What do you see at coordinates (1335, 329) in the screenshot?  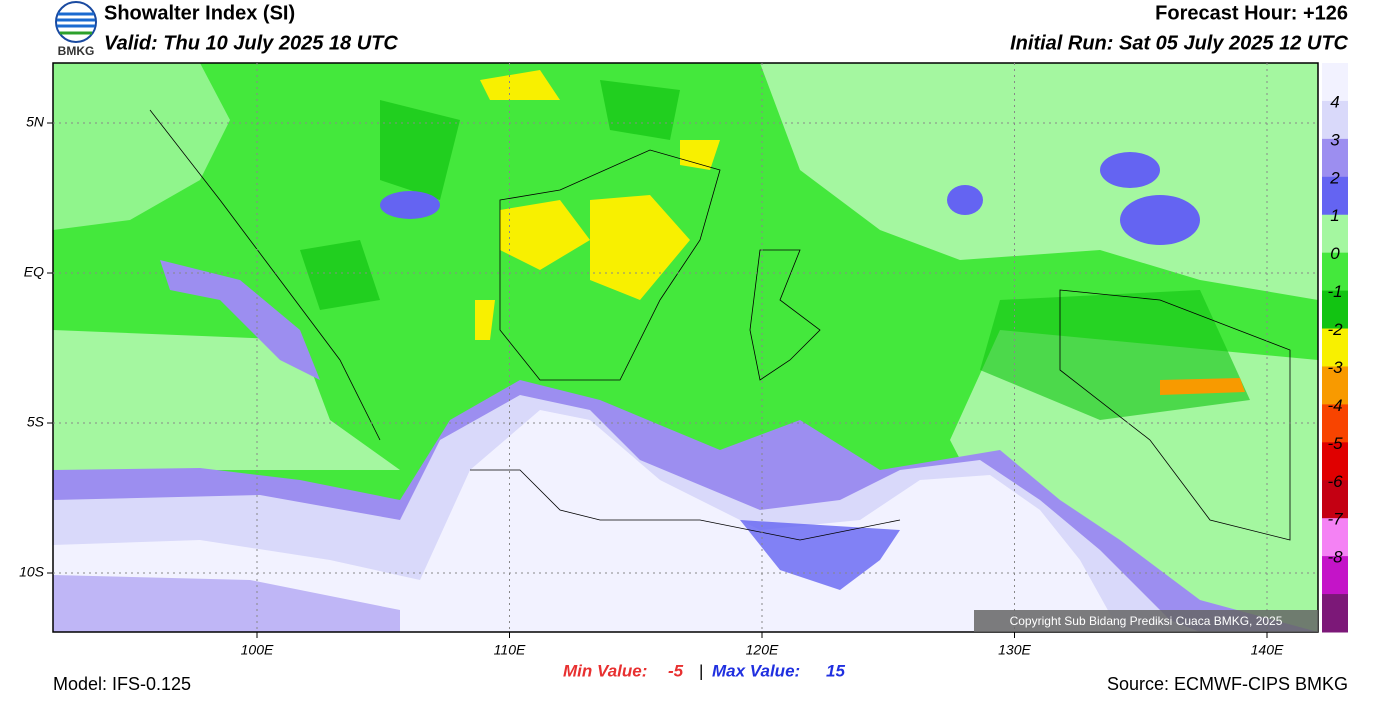 I see `colorbar-label: -2` at bounding box center [1335, 329].